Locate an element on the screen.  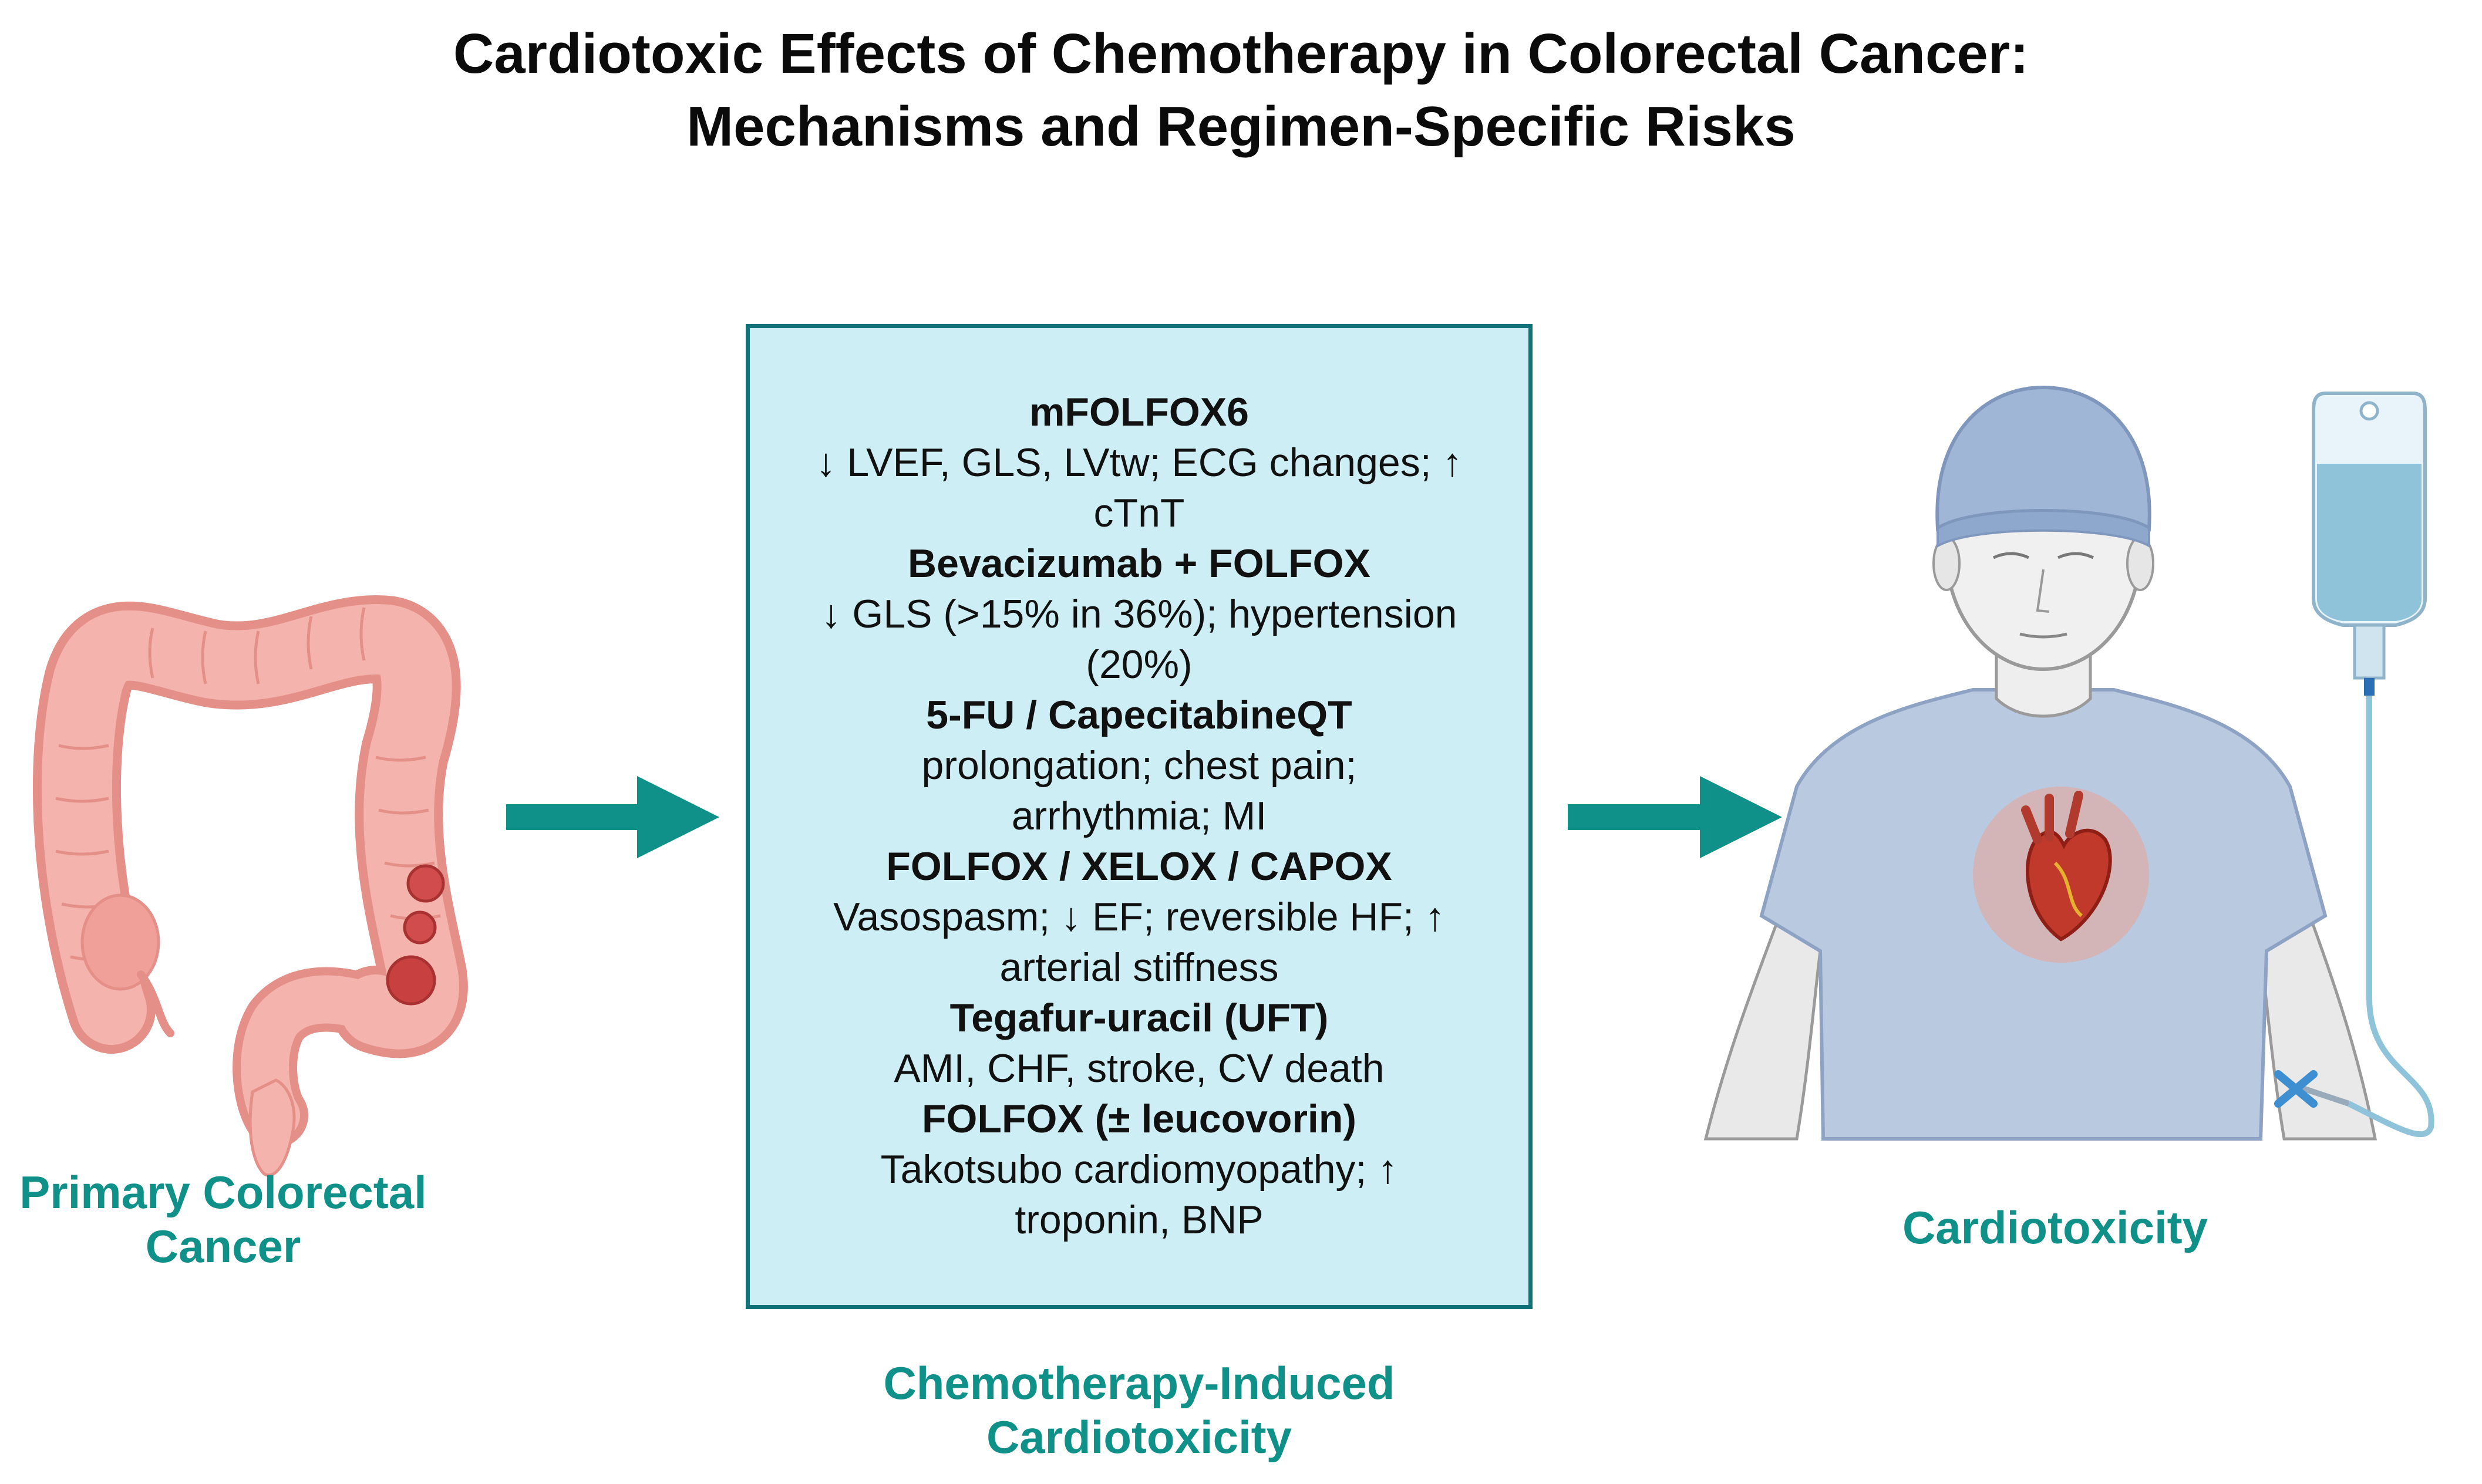
regimen-effects-line: arterial stiffness is located at coordinates (1139, 967).